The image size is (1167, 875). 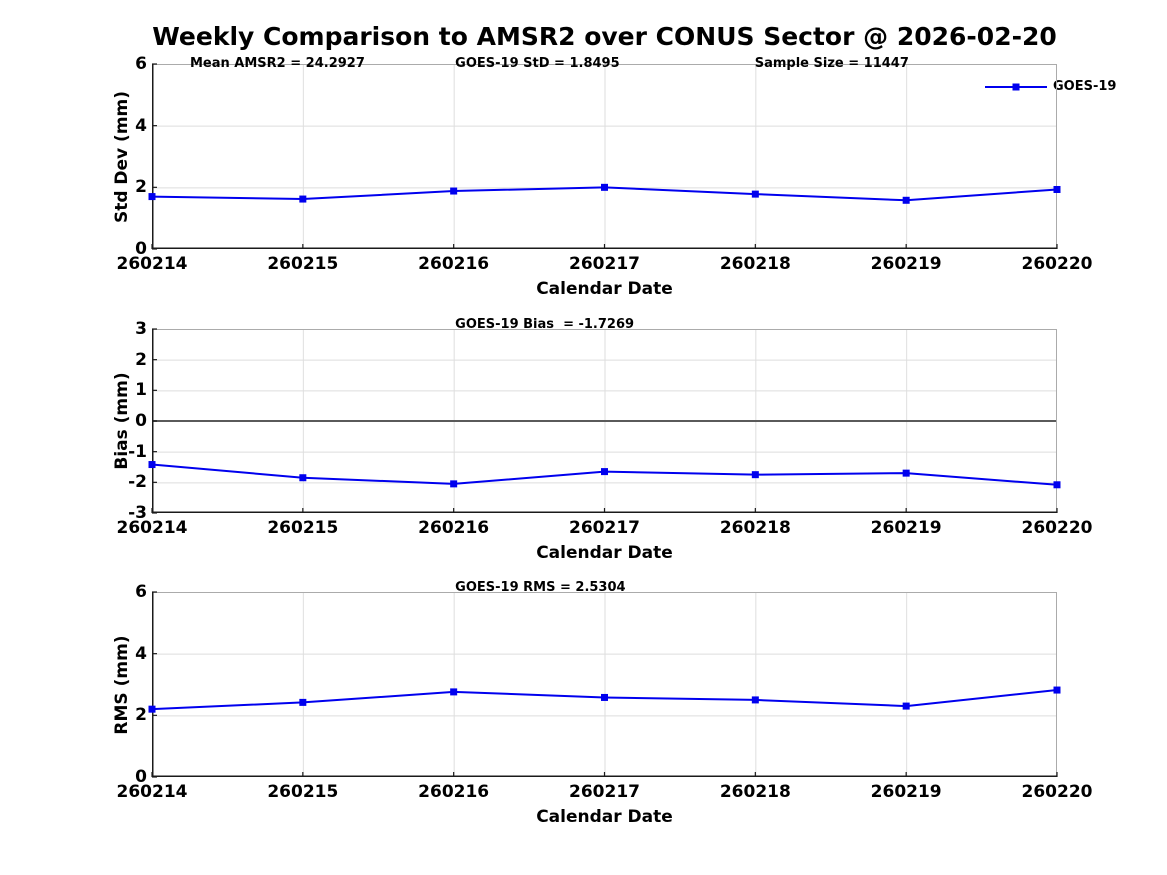 I want to click on annotation: GOES-19 RMS = 2.5304, so click(x=540, y=587).